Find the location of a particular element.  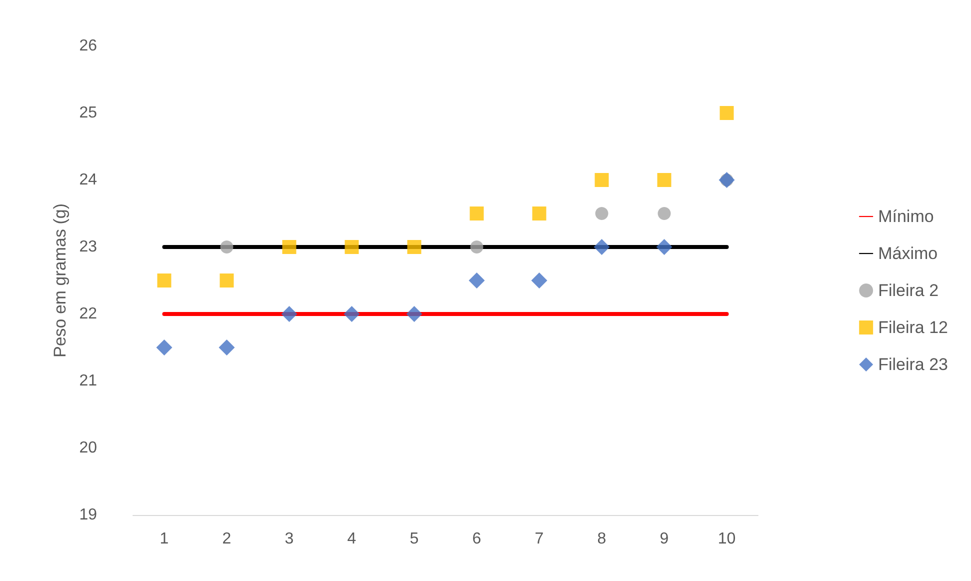

y-tick-label: 24 is located at coordinates (88, 180).